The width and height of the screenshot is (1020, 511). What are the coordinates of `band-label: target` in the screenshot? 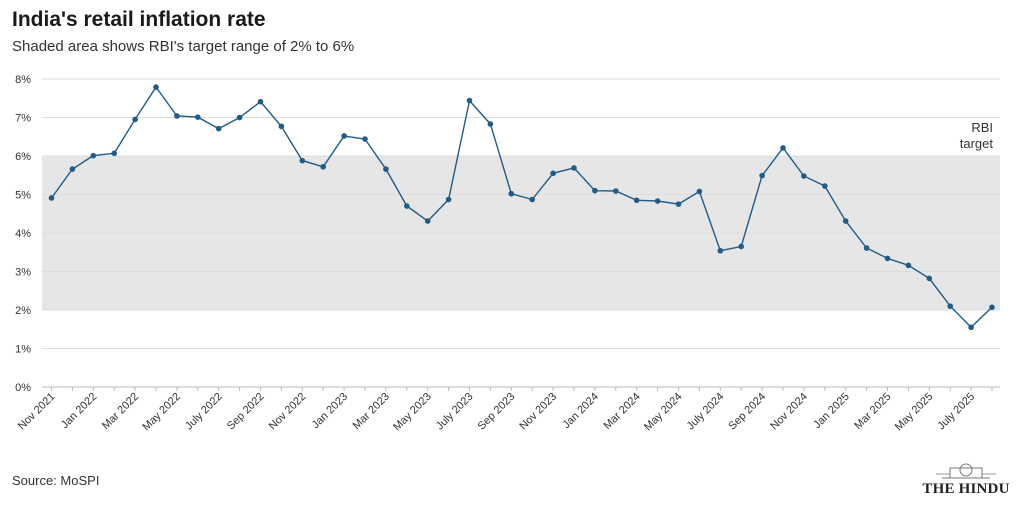 It's located at (977, 143).